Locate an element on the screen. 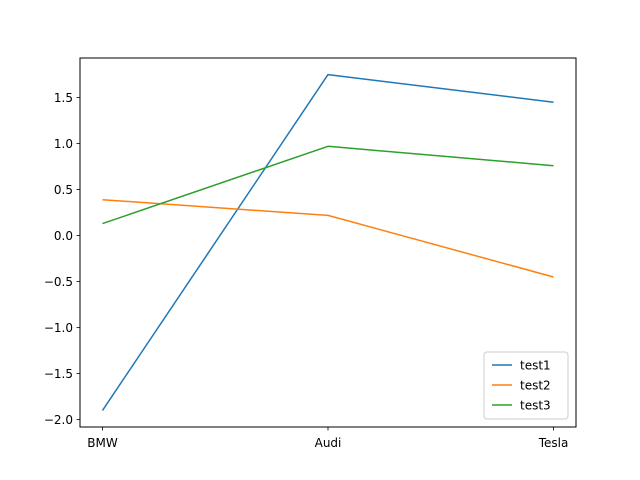  y-tick-label: −2.0 is located at coordinates (58, 420).